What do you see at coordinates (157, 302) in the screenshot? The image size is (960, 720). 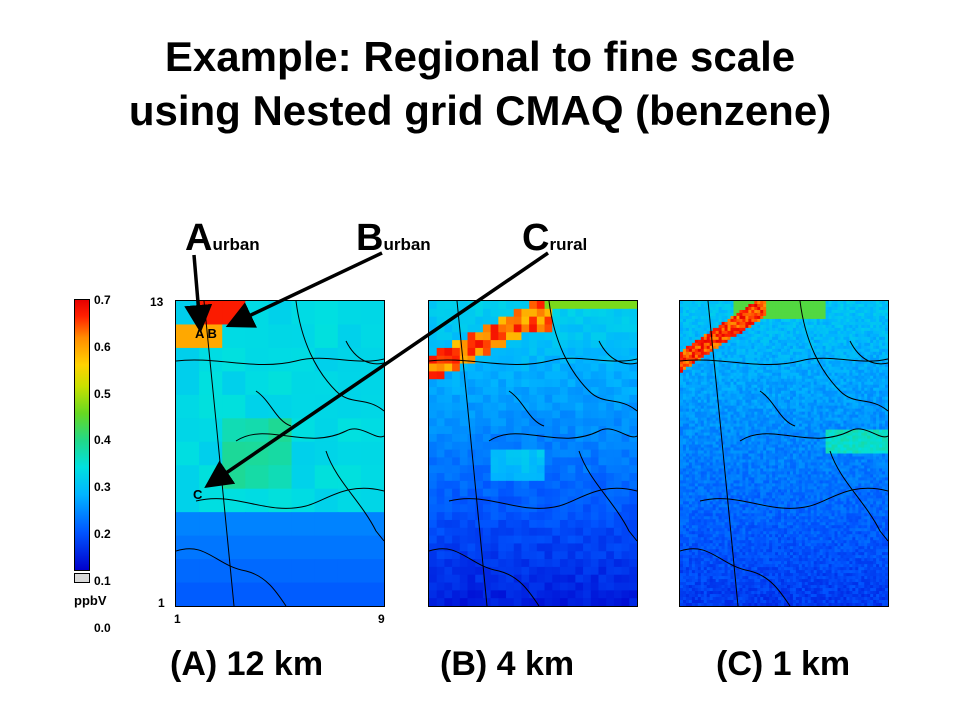 I see `grid-y-top: 13` at bounding box center [157, 302].